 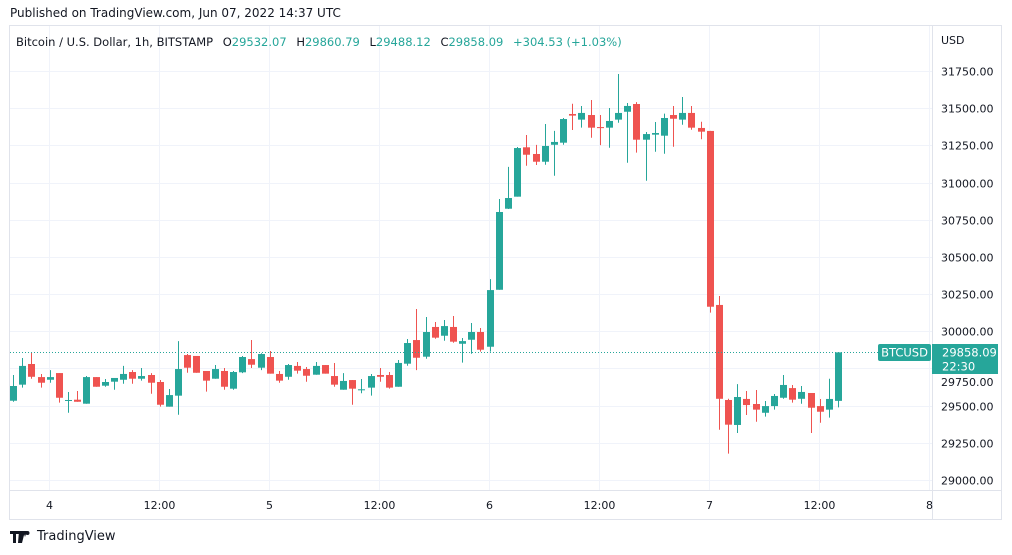 I want to click on currency-label: USD, so click(x=953, y=40).